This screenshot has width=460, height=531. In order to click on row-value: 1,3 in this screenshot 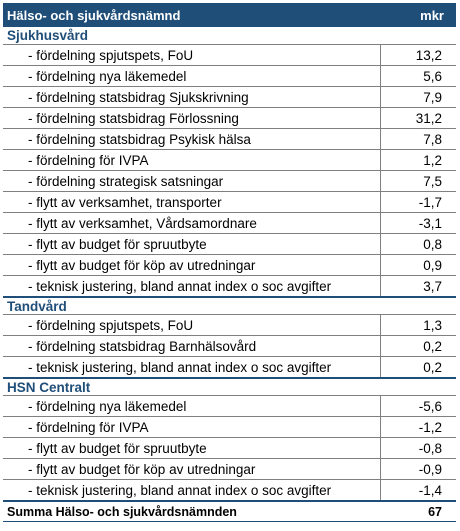, I will do `click(432, 325)`.